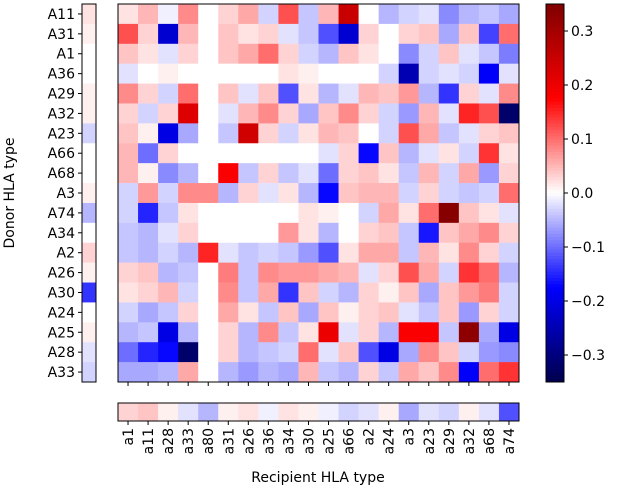  I want to click on column-label: a11, so click(149, 441).